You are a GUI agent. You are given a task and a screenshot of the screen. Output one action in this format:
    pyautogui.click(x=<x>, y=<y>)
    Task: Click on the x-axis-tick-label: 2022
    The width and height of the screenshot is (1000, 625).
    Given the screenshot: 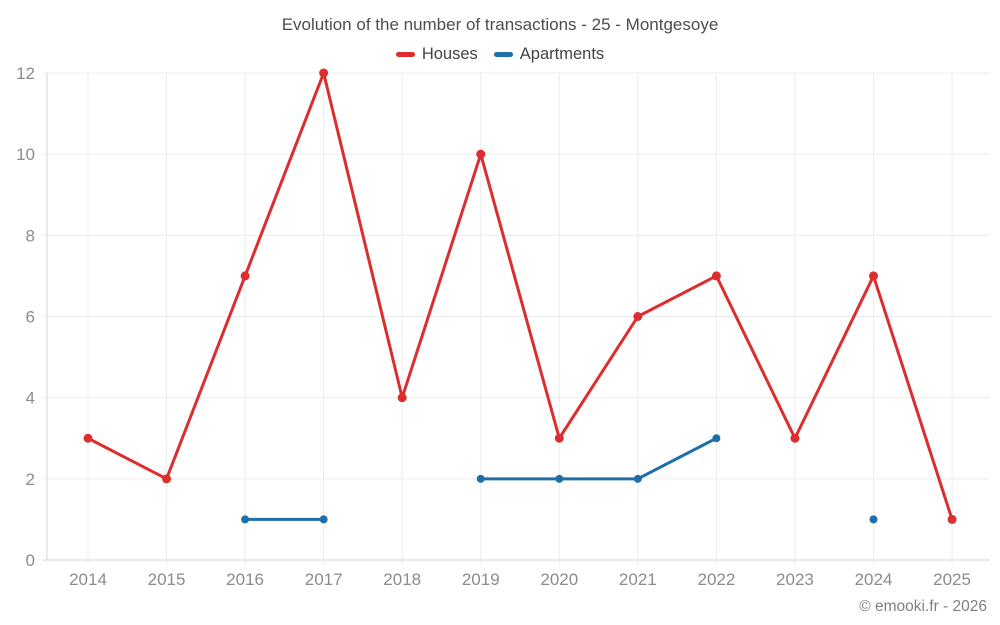 What is the action you would take?
    pyautogui.click(x=716, y=579)
    